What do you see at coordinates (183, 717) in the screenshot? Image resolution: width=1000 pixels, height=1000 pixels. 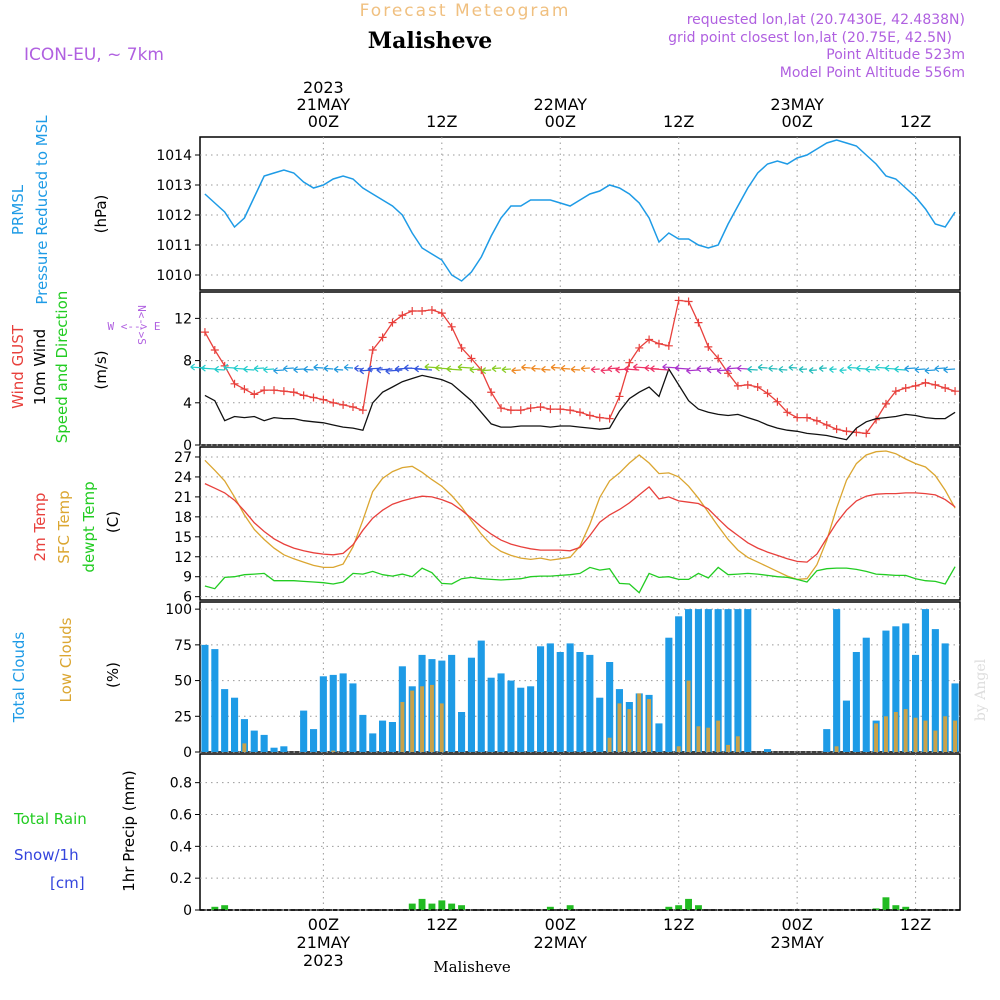 I see `y-tick-label: 25` at bounding box center [183, 717].